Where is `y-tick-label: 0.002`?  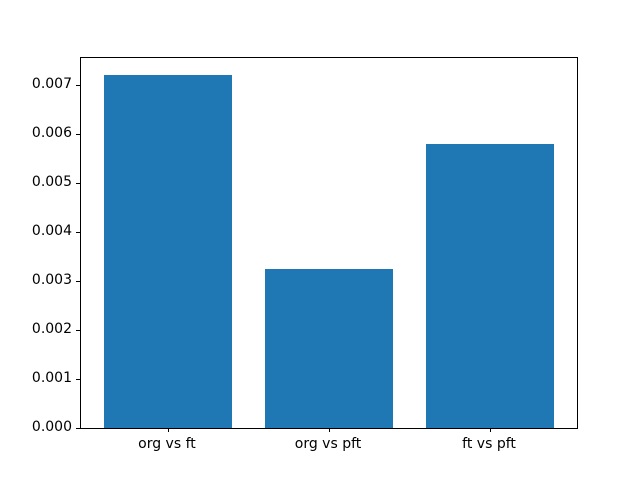 y-tick-label: 0.002 is located at coordinates (51, 328).